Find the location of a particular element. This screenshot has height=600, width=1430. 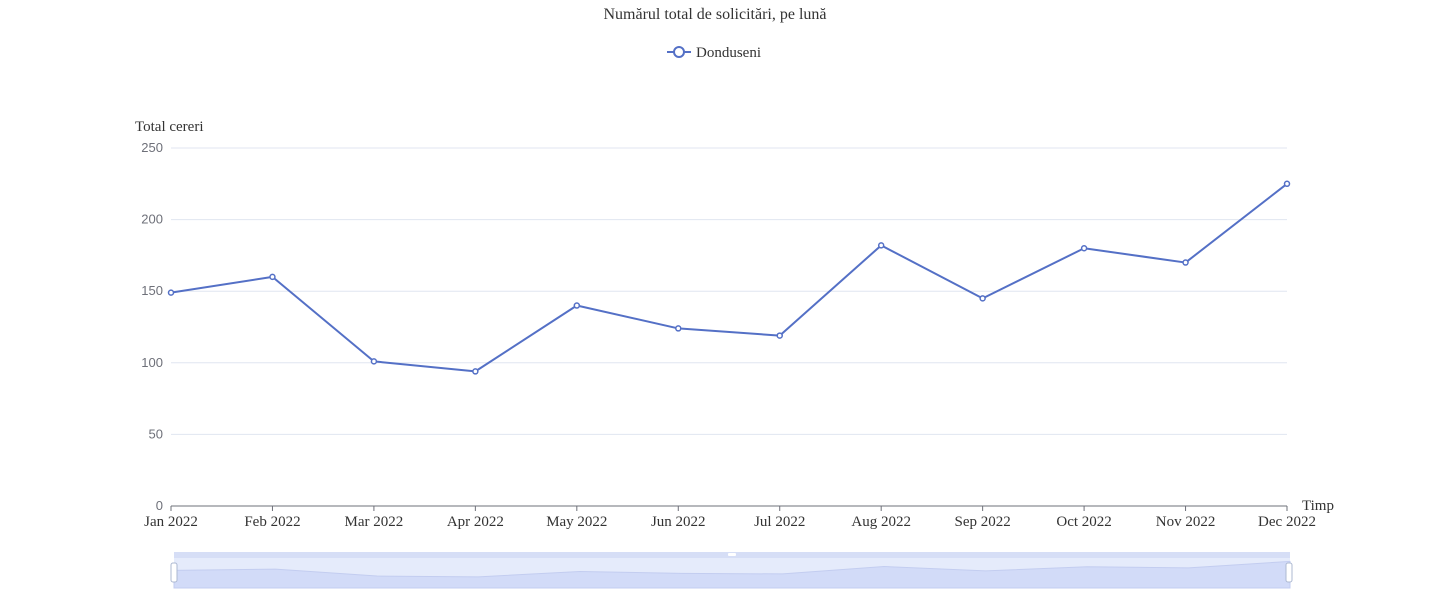

chart-title: Numărul total de solicitări, pe lună is located at coordinates (714, 14).